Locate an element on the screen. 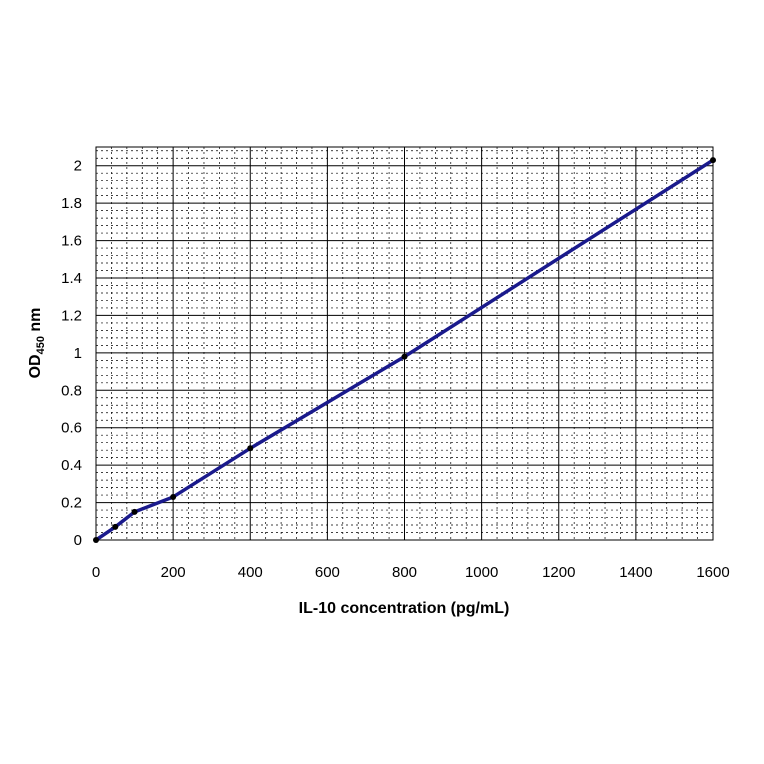 The width and height of the screenshot is (764, 764). x-tick-label: 600 is located at coordinates (327, 572).